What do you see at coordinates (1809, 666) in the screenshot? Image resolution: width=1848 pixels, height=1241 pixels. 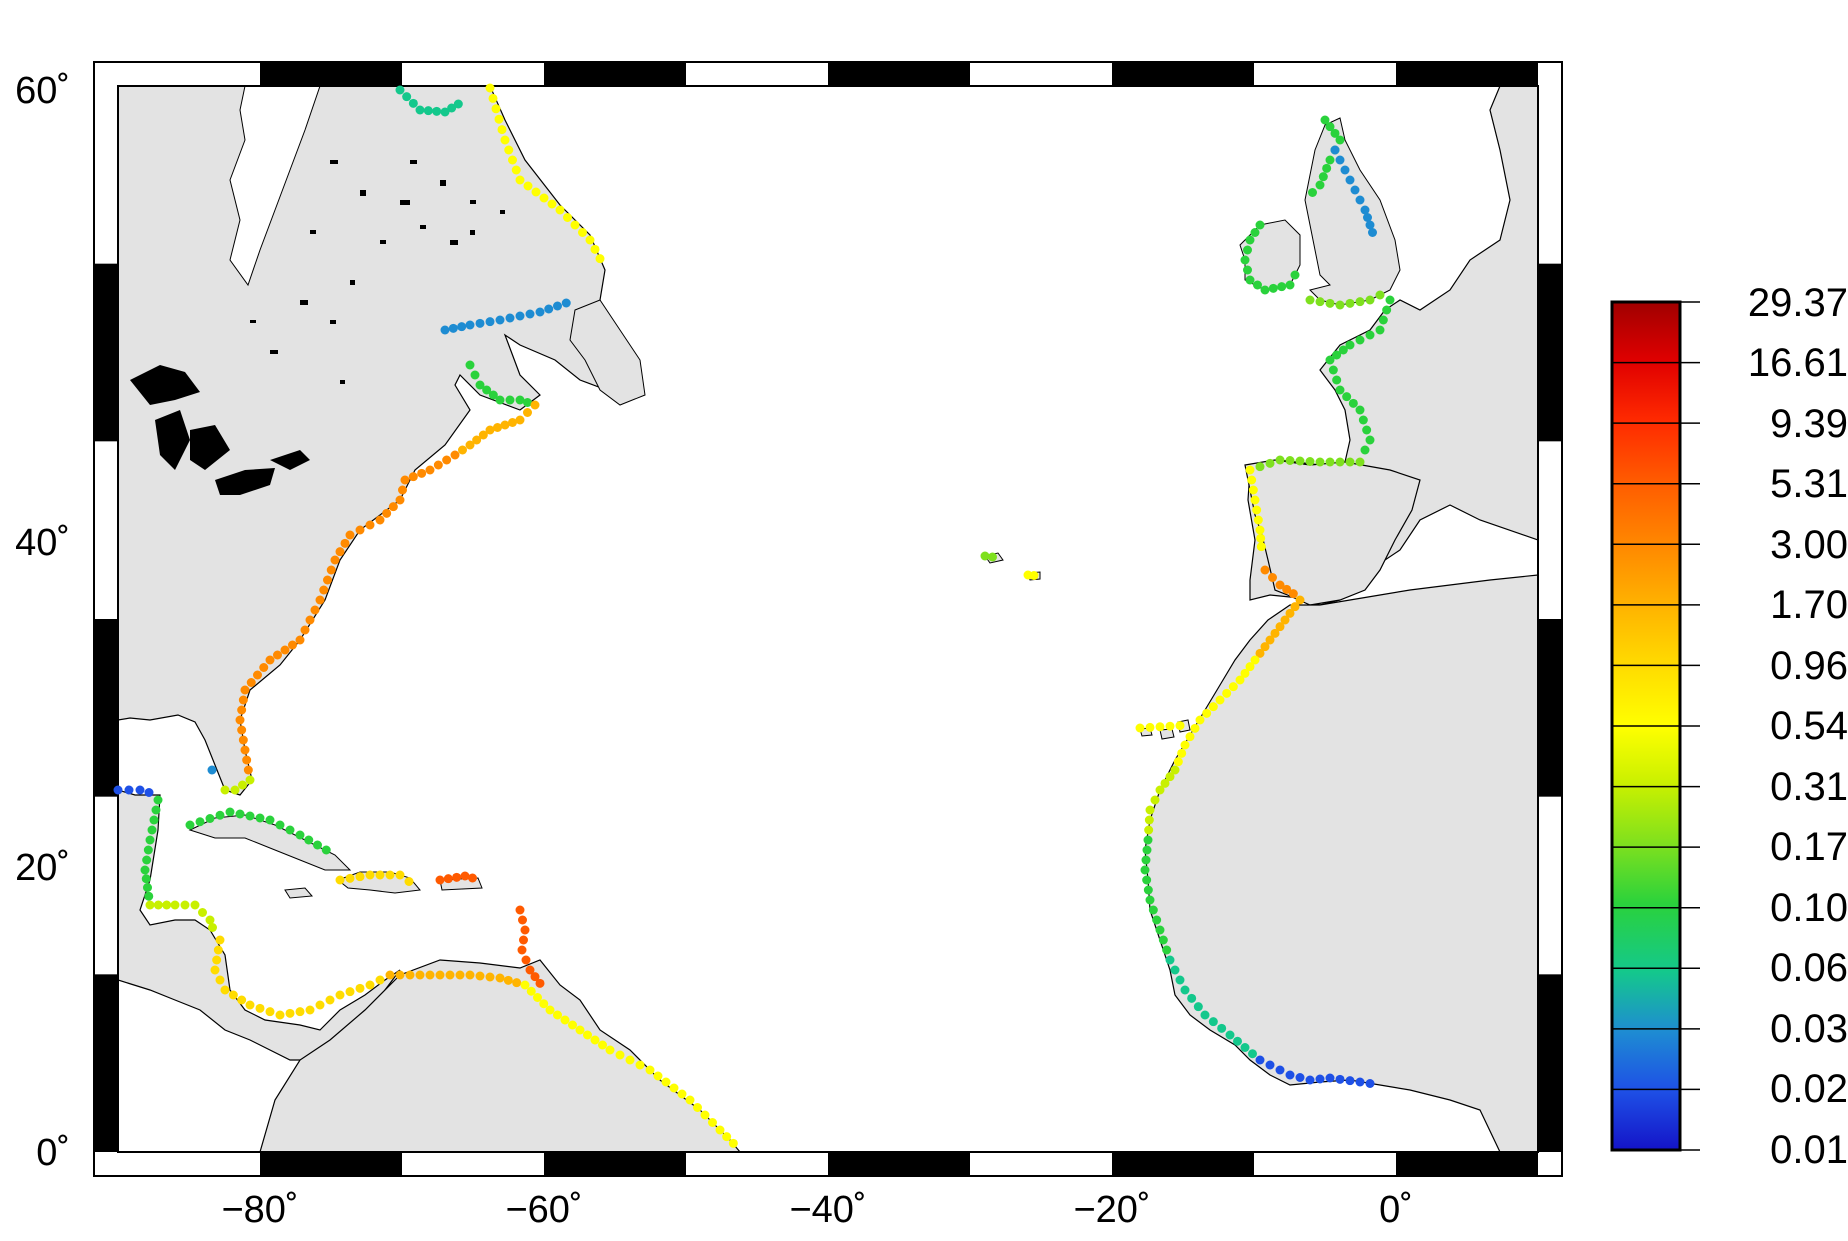 I see `colorbar-label: 0.96` at bounding box center [1809, 666].